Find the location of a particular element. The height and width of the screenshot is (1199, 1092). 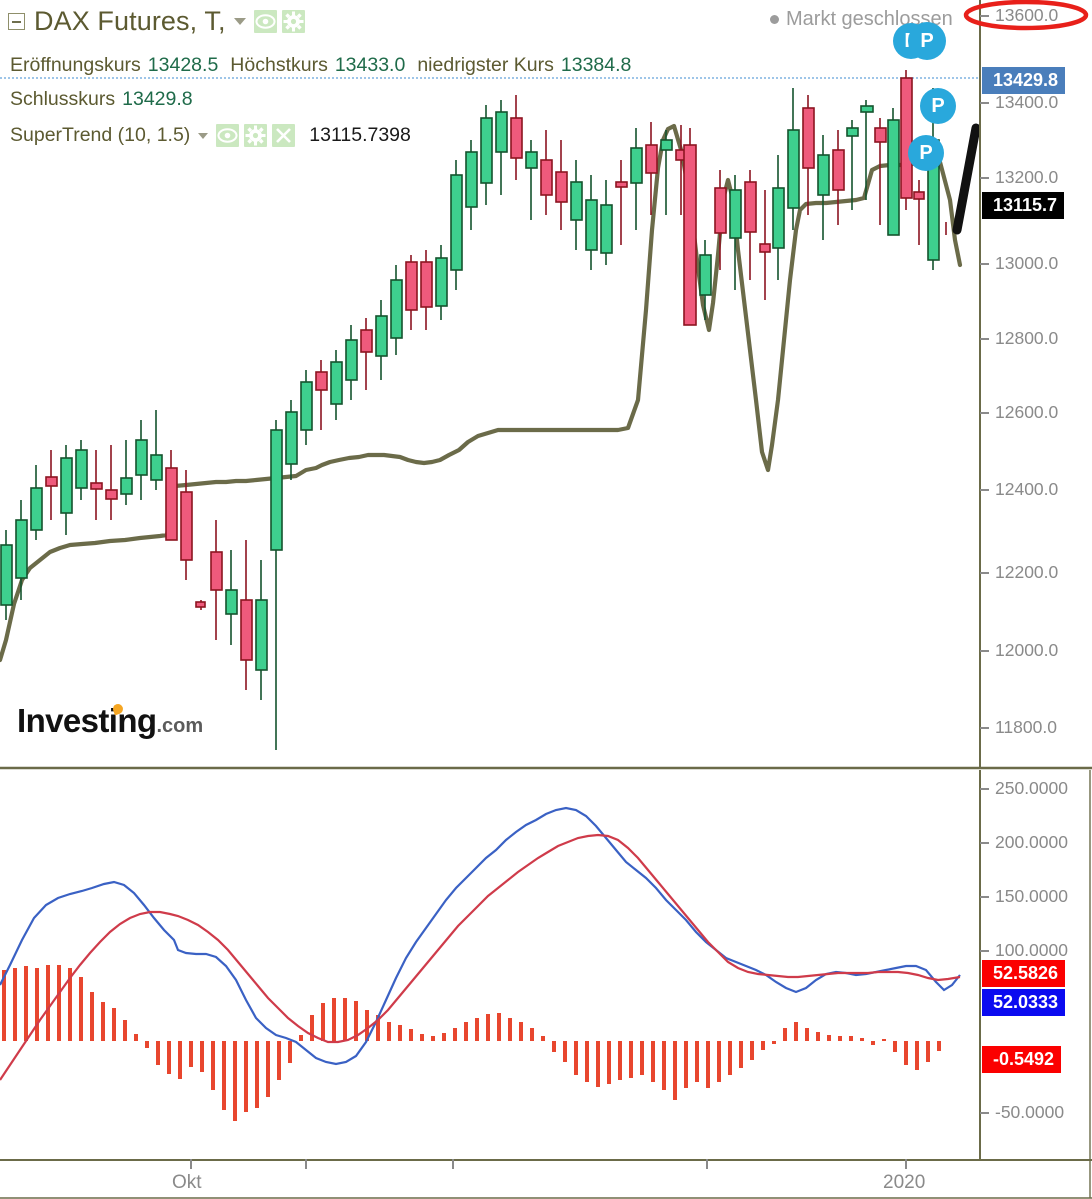

status-dot-icon is located at coordinates (774, 19).